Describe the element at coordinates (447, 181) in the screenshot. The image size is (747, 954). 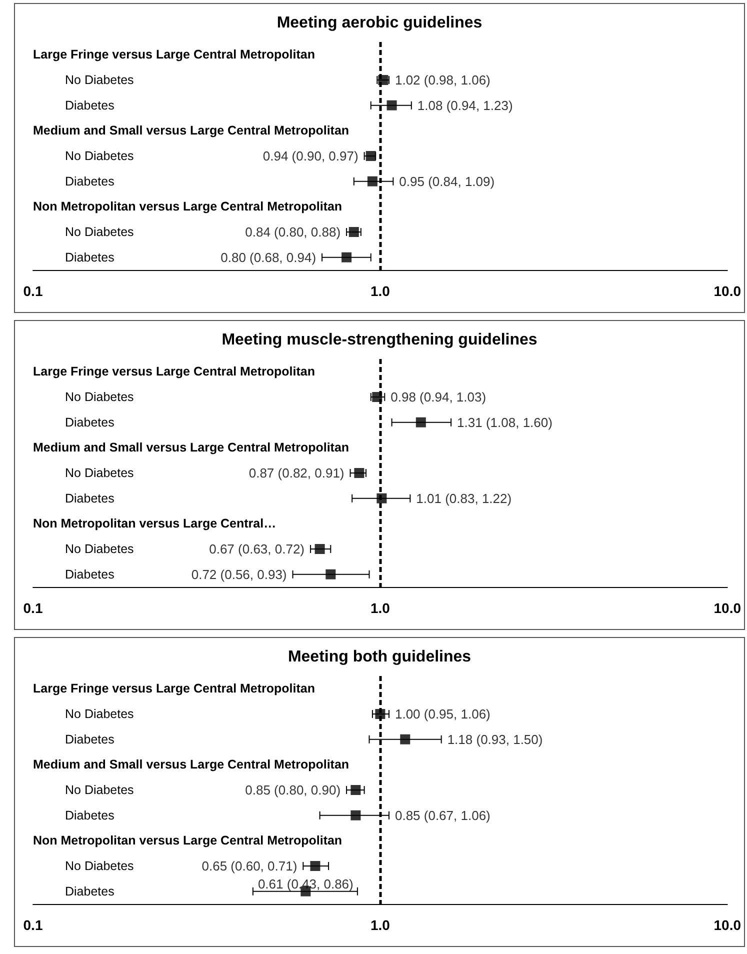
I see `data-label: 0.95 (0.84, 1.09)` at that location.